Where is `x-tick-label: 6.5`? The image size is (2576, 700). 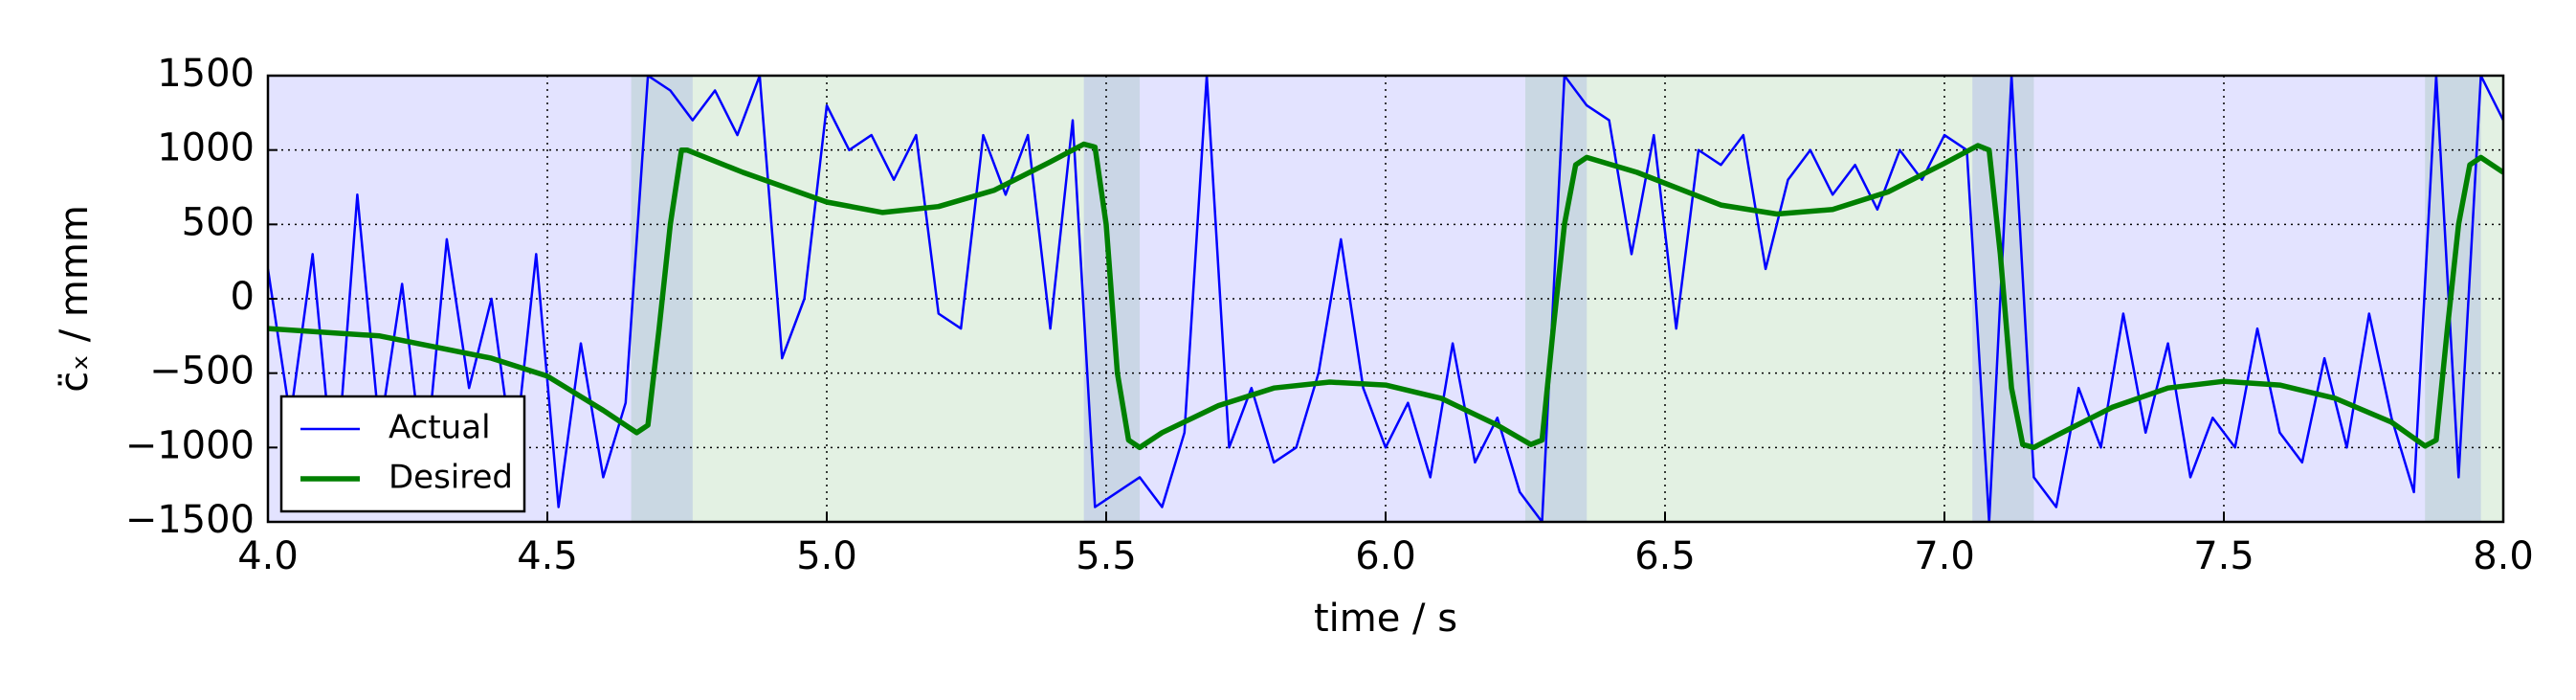 x-tick-label: 6.5 is located at coordinates (1665, 556).